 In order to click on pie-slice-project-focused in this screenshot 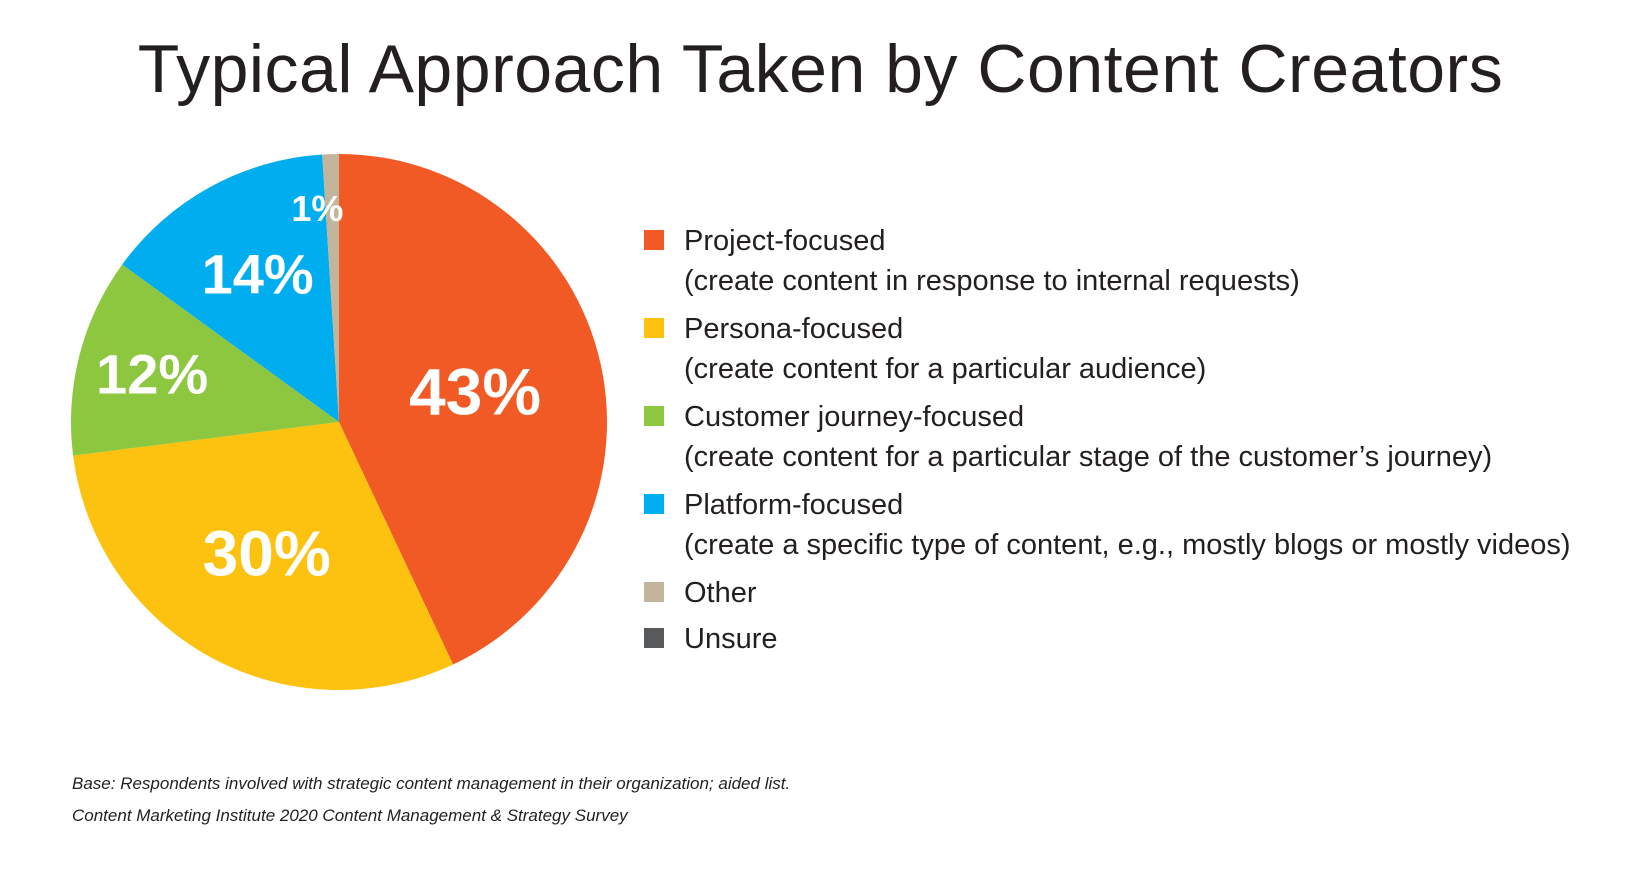, I will do `click(473, 409)`.